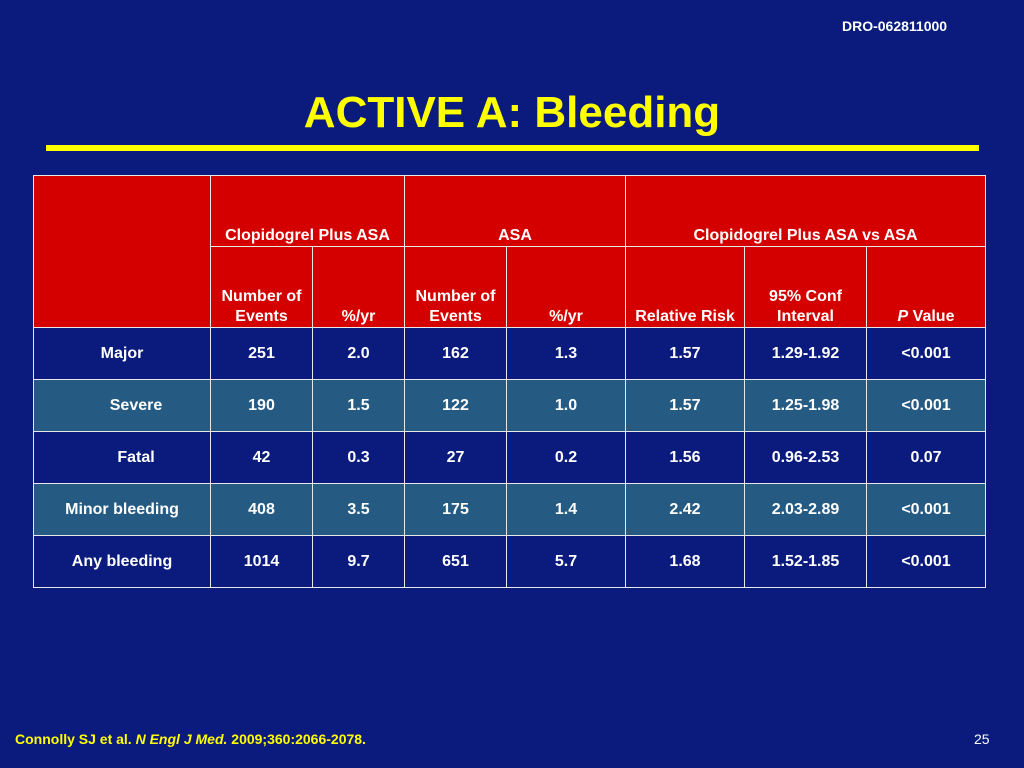  I want to click on cell-relative-risk: 1.68, so click(685, 561).